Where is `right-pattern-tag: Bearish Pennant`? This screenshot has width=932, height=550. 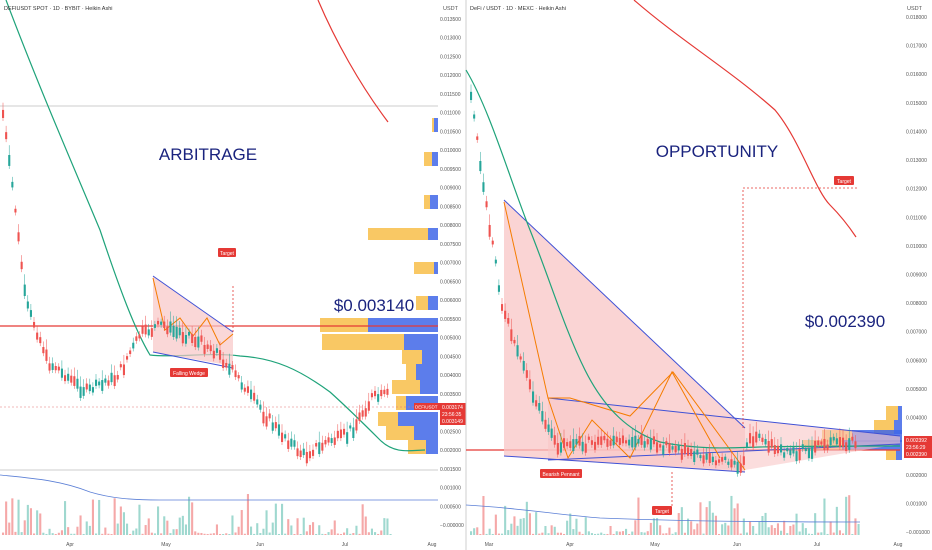 right-pattern-tag: Bearish Pennant is located at coordinates (561, 473).